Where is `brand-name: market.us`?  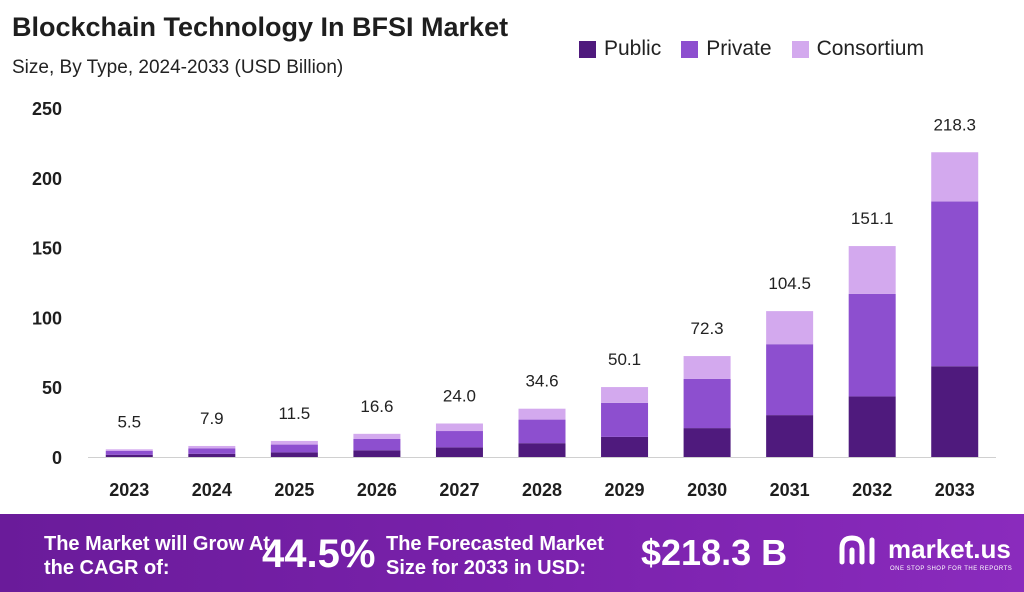 brand-name: market.us is located at coordinates (949, 549).